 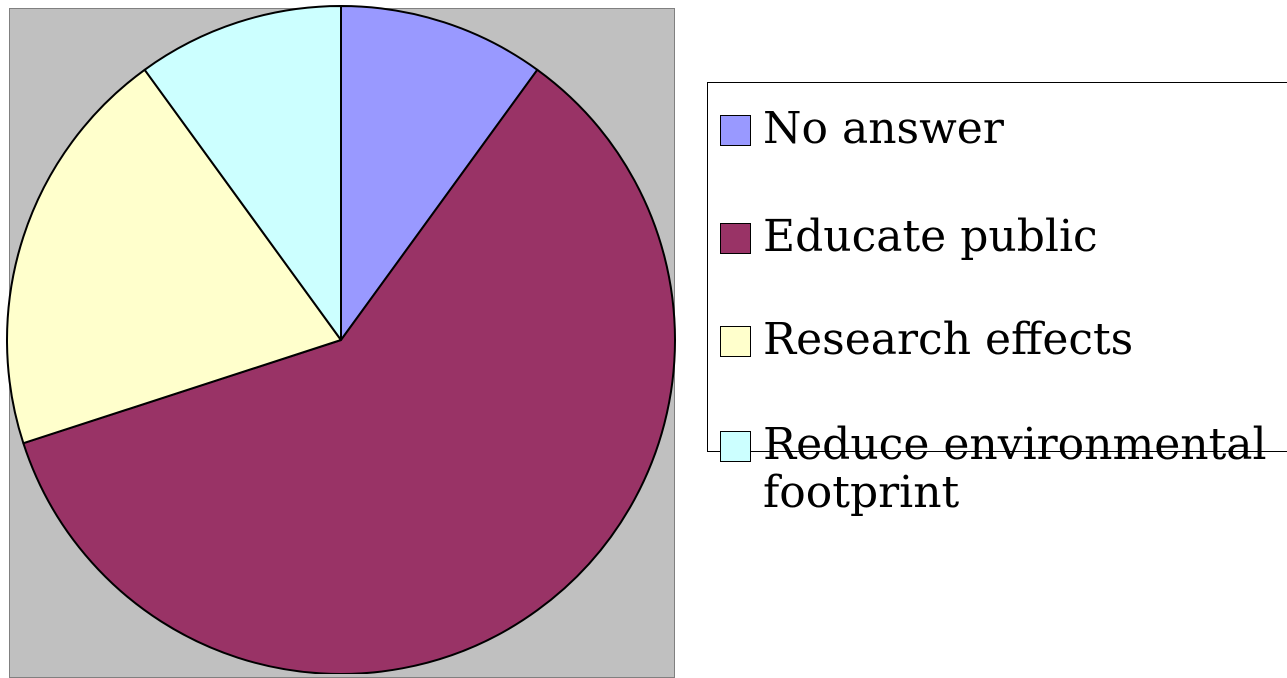 What do you see at coordinates (1015, 468) in the screenshot?
I see `legend-label: Reduce environmental footprint` at bounding box center [1015, 468].